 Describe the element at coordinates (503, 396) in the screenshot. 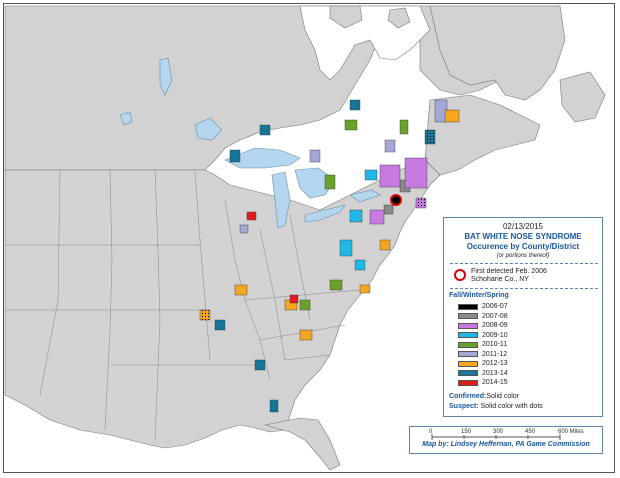

I see `confirmed-text: Solid color` at that location.